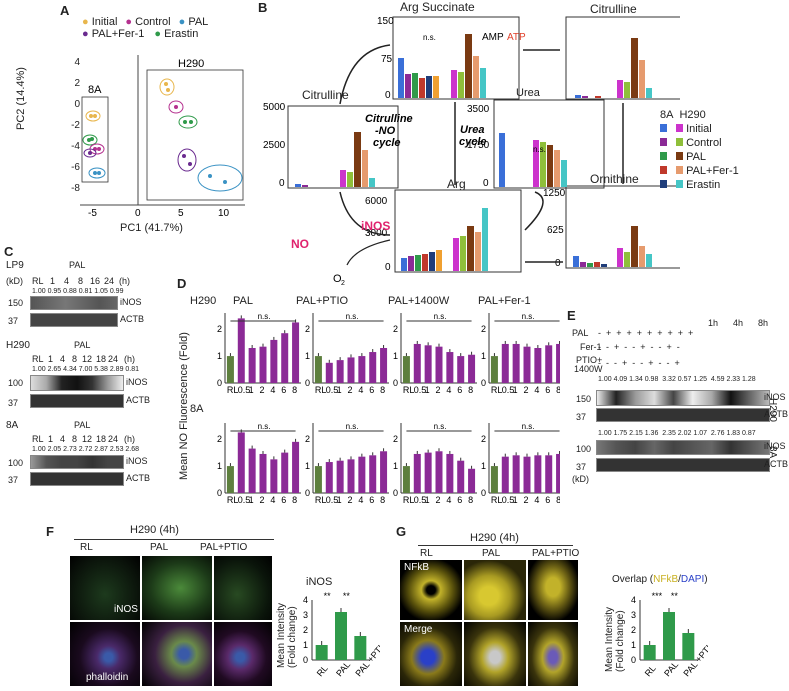  I want to click on g-img-pal-merge, so click(495, 654).